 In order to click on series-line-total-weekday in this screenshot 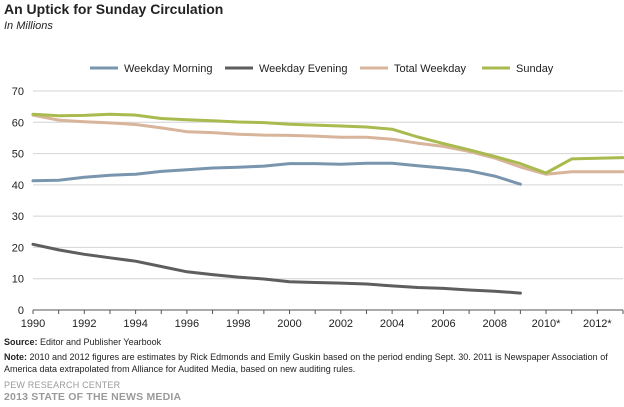, I will do `click(327, 144)`.